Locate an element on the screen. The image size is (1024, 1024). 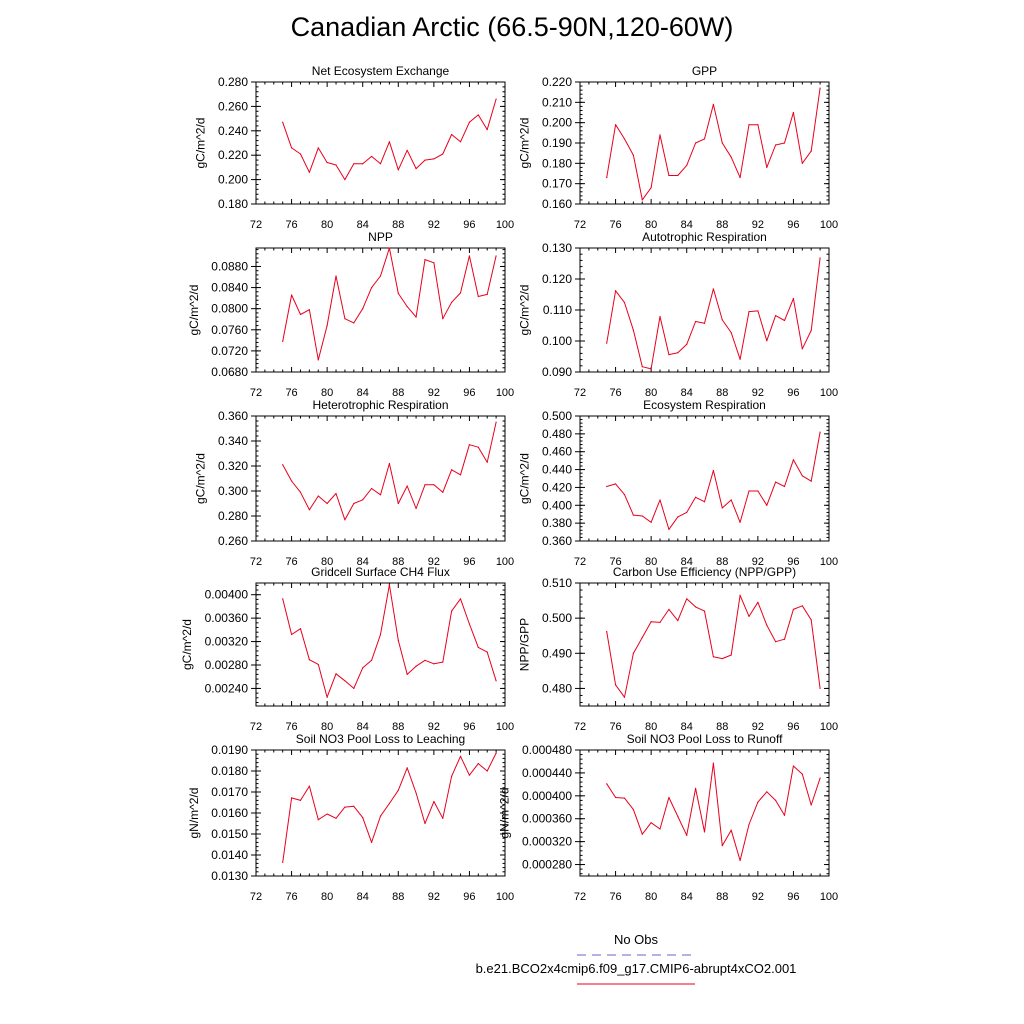
panel-10-x-tick-label: 72 is located at coordinates (580, 897).